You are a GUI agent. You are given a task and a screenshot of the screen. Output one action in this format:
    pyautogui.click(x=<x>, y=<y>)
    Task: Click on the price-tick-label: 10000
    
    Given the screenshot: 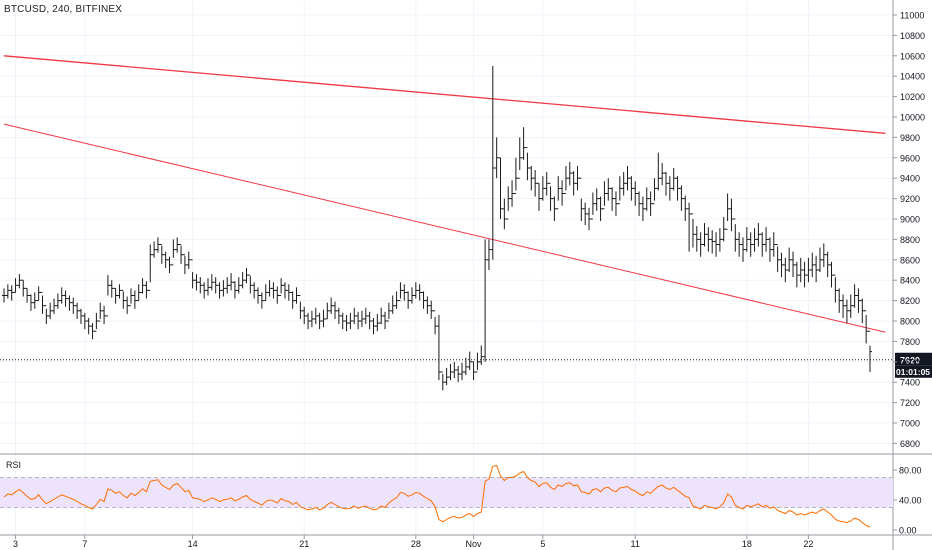 What is the action you would take?
    pyautogui.click(x=912, y=118)
    